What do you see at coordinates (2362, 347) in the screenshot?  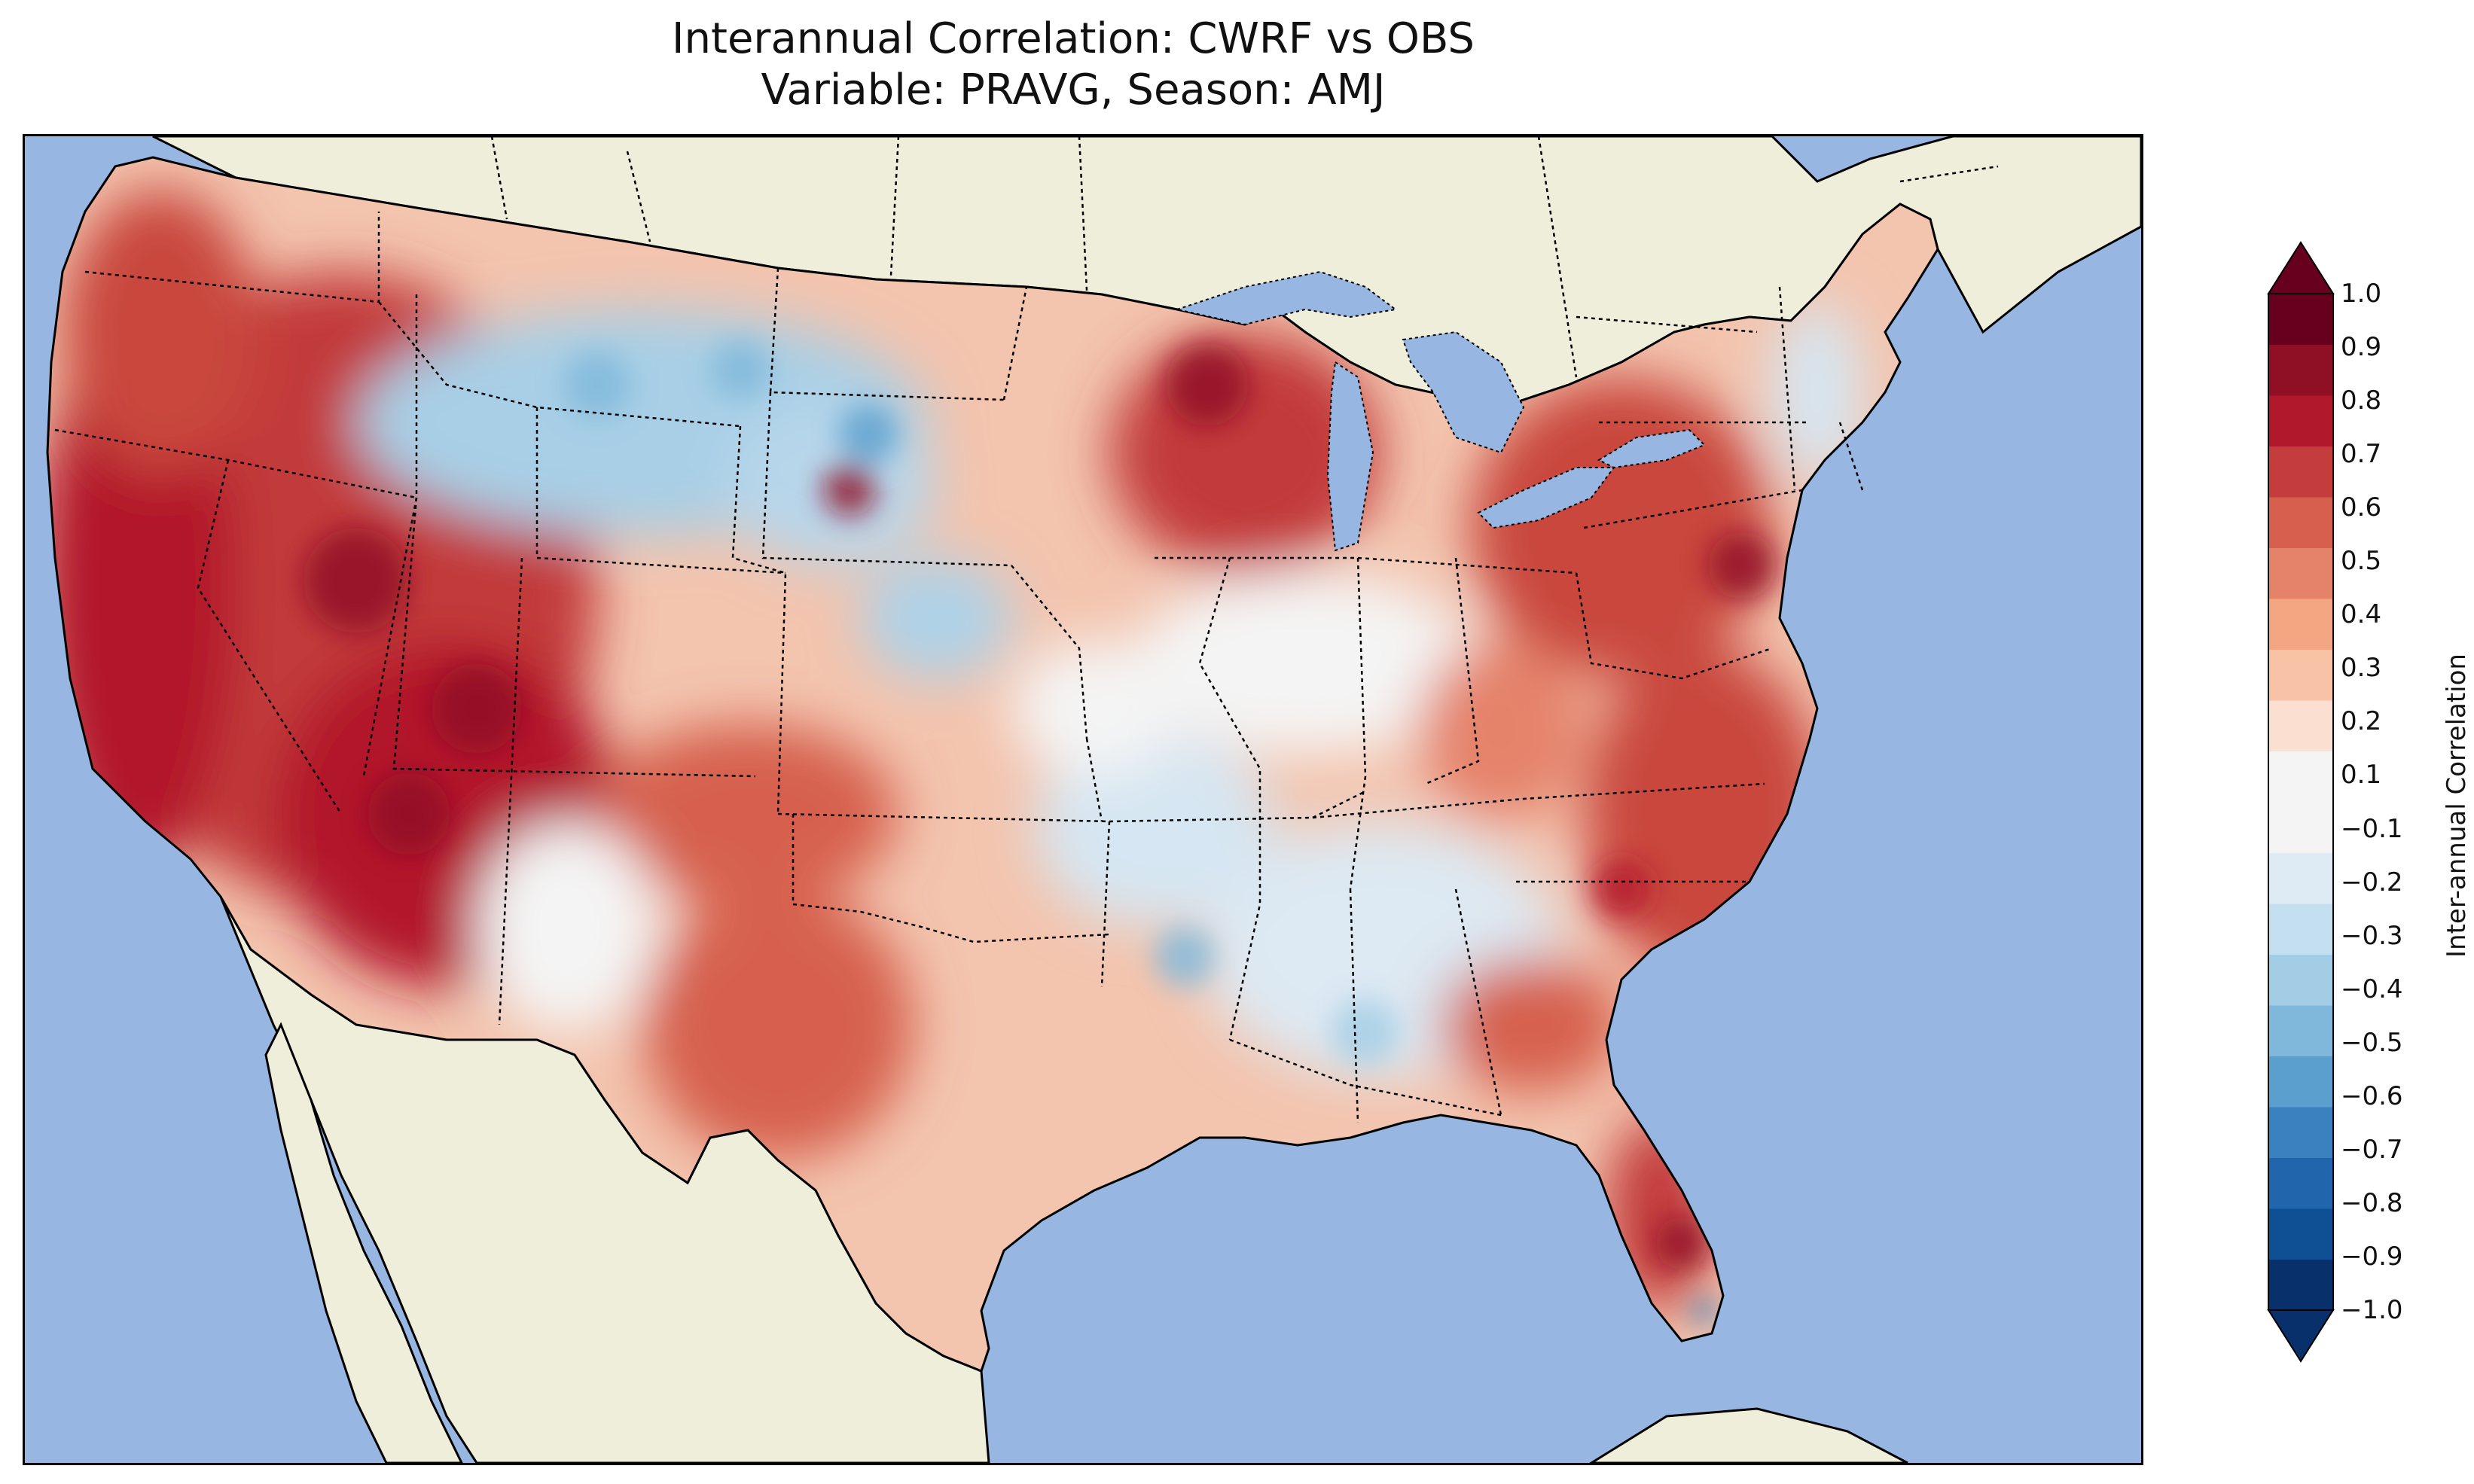 I see `colorbar-tick-label: 0.9` at bounding box center [2362, 347].